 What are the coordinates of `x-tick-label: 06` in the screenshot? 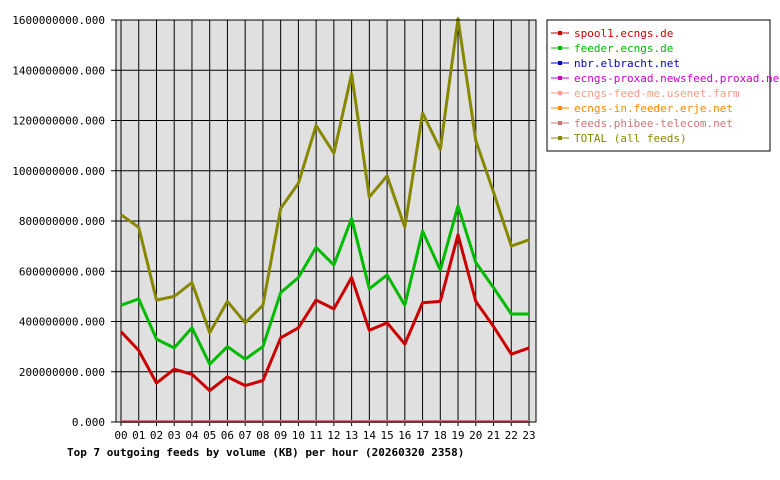 It's located at (227, 435).